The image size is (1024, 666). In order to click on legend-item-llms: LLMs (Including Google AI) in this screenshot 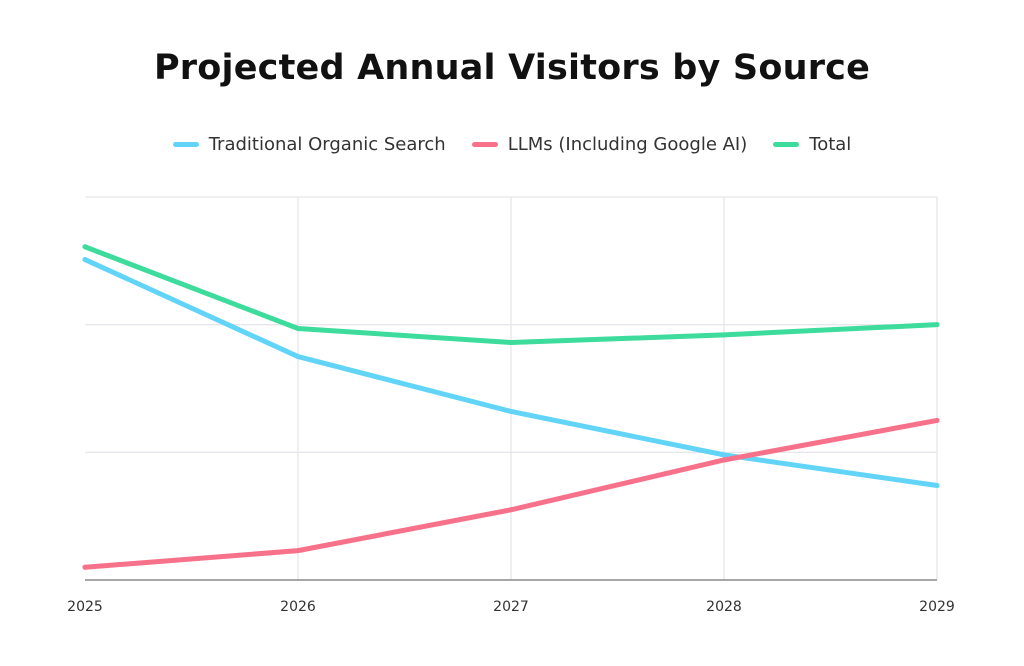, I will do `click(609, 144)`.